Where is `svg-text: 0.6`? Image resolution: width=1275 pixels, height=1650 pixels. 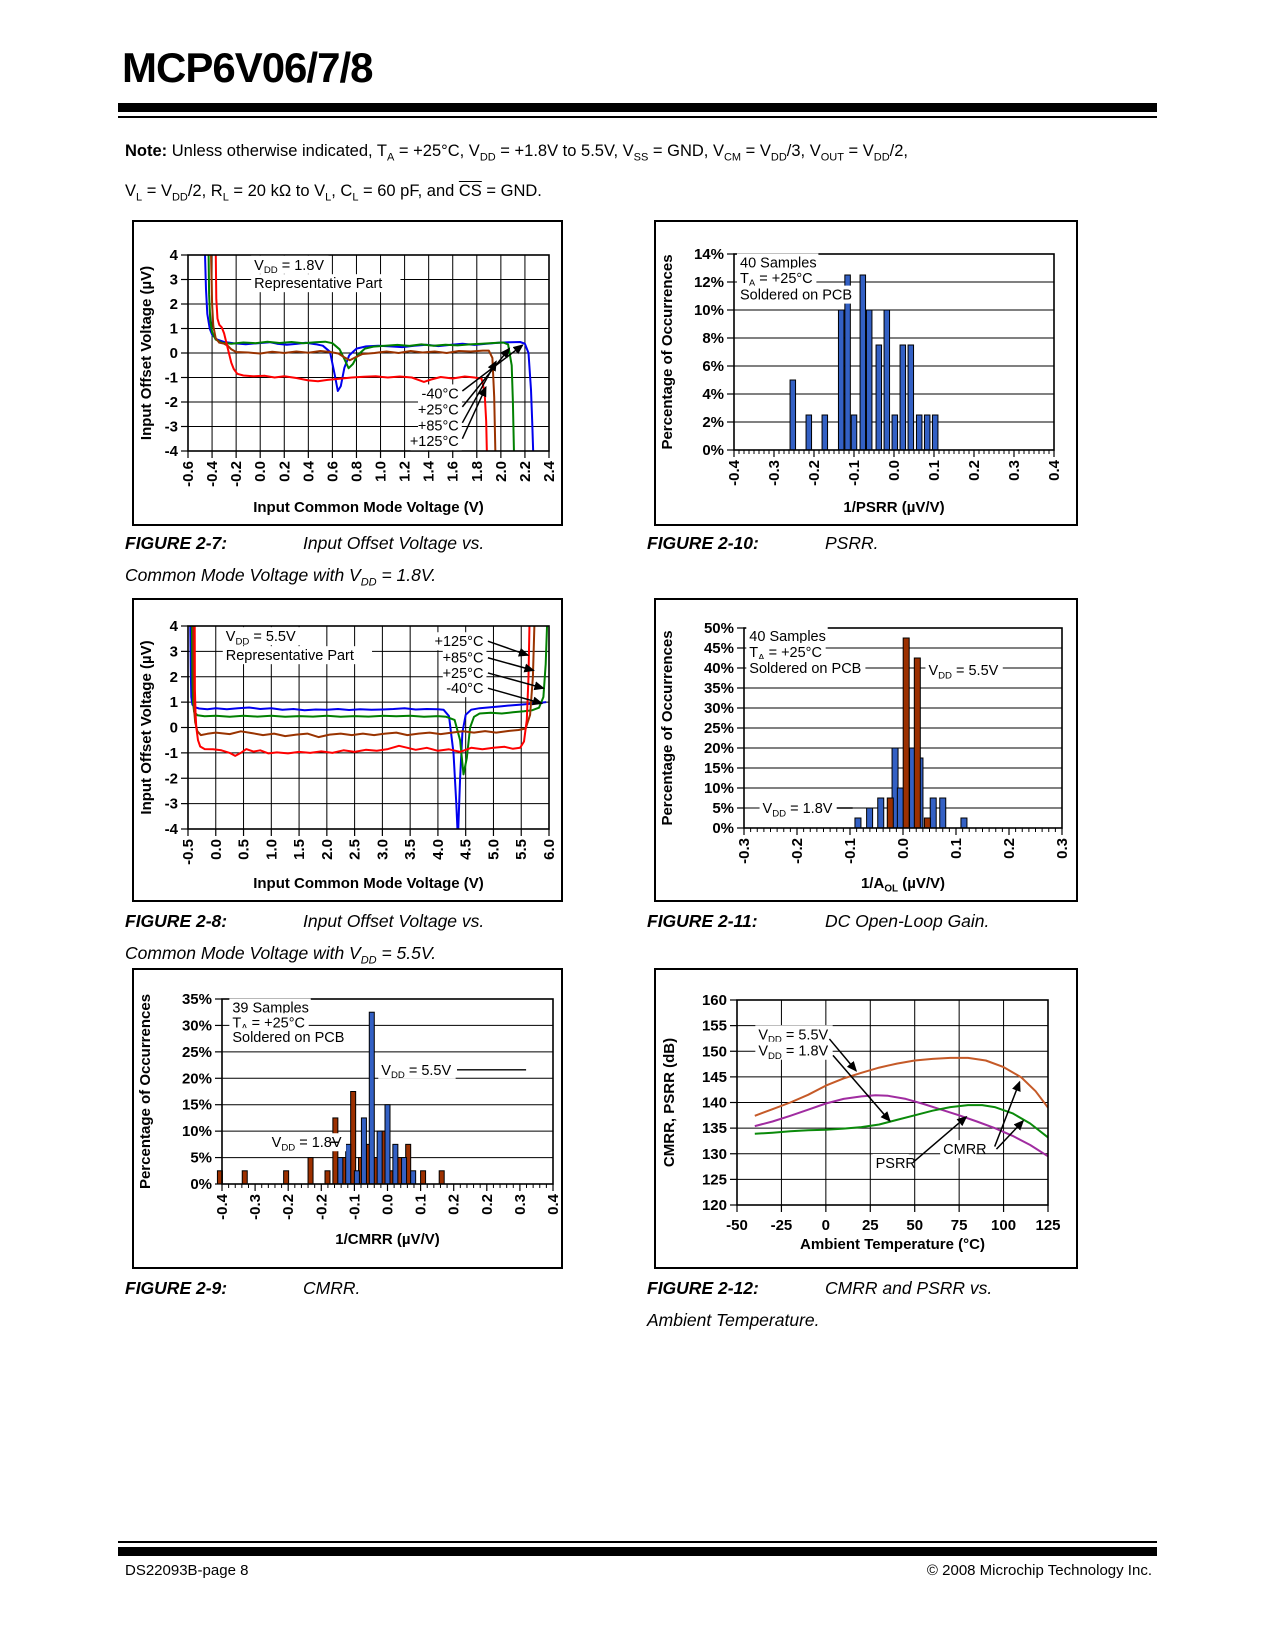 svg-text: 0.6 is located at coordinates (332, 471).